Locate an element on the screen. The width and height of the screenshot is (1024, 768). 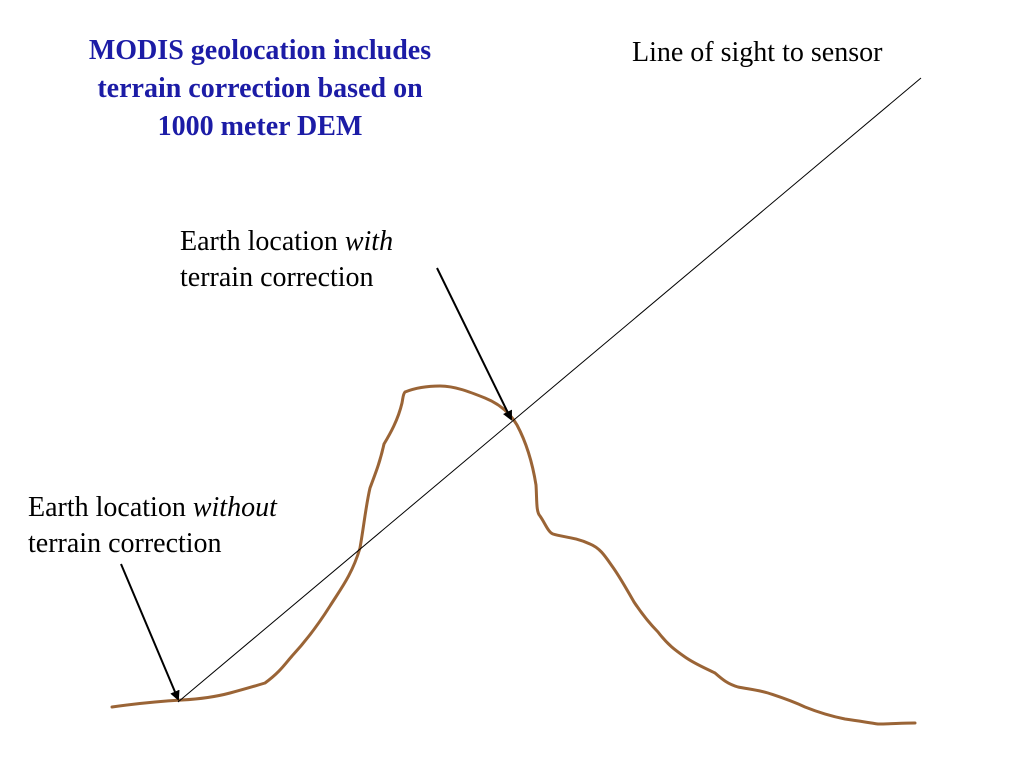
with-emphasis: with is located at coordinates (369, 241).